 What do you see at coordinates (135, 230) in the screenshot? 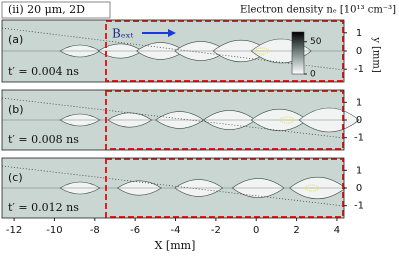
I see `x-tick-label: -6` at bounding box center [135, 230].